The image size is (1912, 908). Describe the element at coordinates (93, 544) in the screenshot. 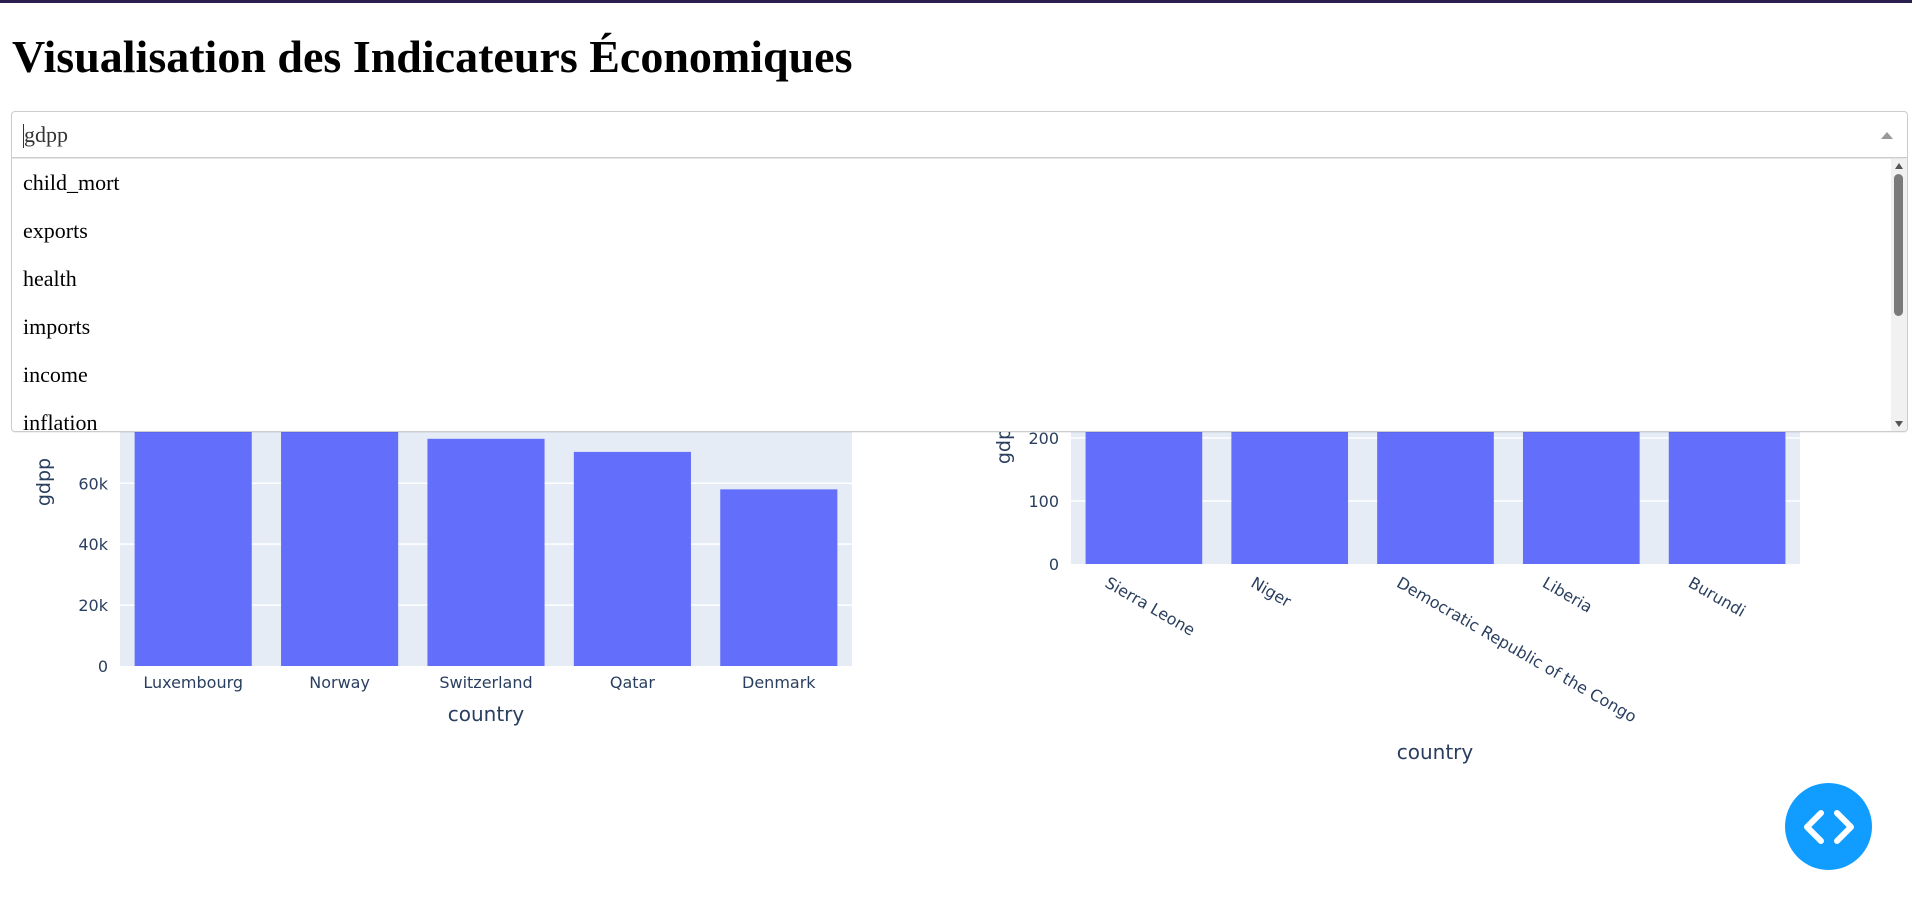

I see `y-tick-label: 40k` at that location.